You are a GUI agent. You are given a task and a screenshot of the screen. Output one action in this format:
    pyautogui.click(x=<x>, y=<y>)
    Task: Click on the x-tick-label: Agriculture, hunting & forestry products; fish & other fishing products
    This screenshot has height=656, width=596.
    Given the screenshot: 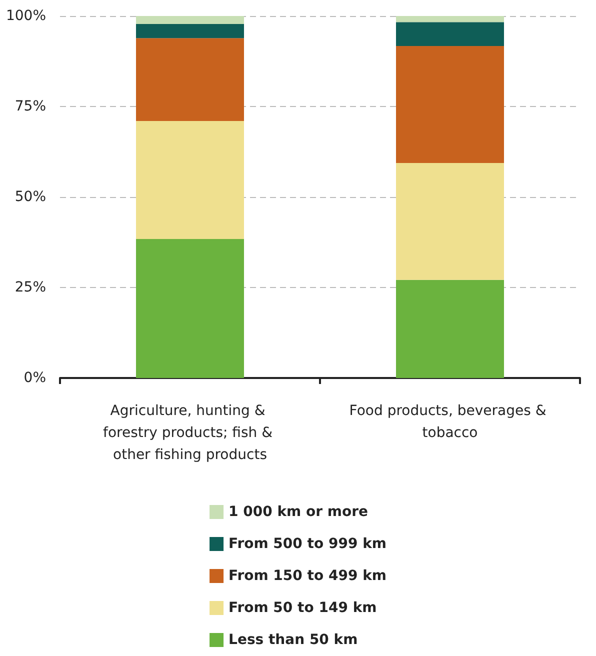 What is the action you would take?
    pyautogui.click(x=190, y=433)
    